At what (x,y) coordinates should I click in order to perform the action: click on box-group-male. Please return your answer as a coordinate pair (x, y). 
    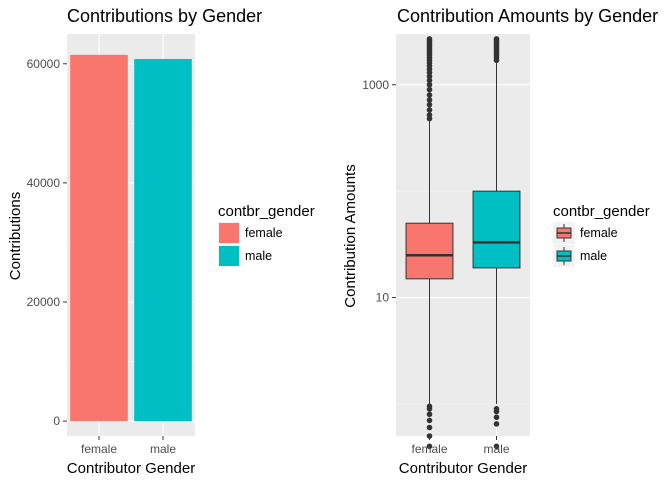
    Looking at the image, I should click on (496, 243).